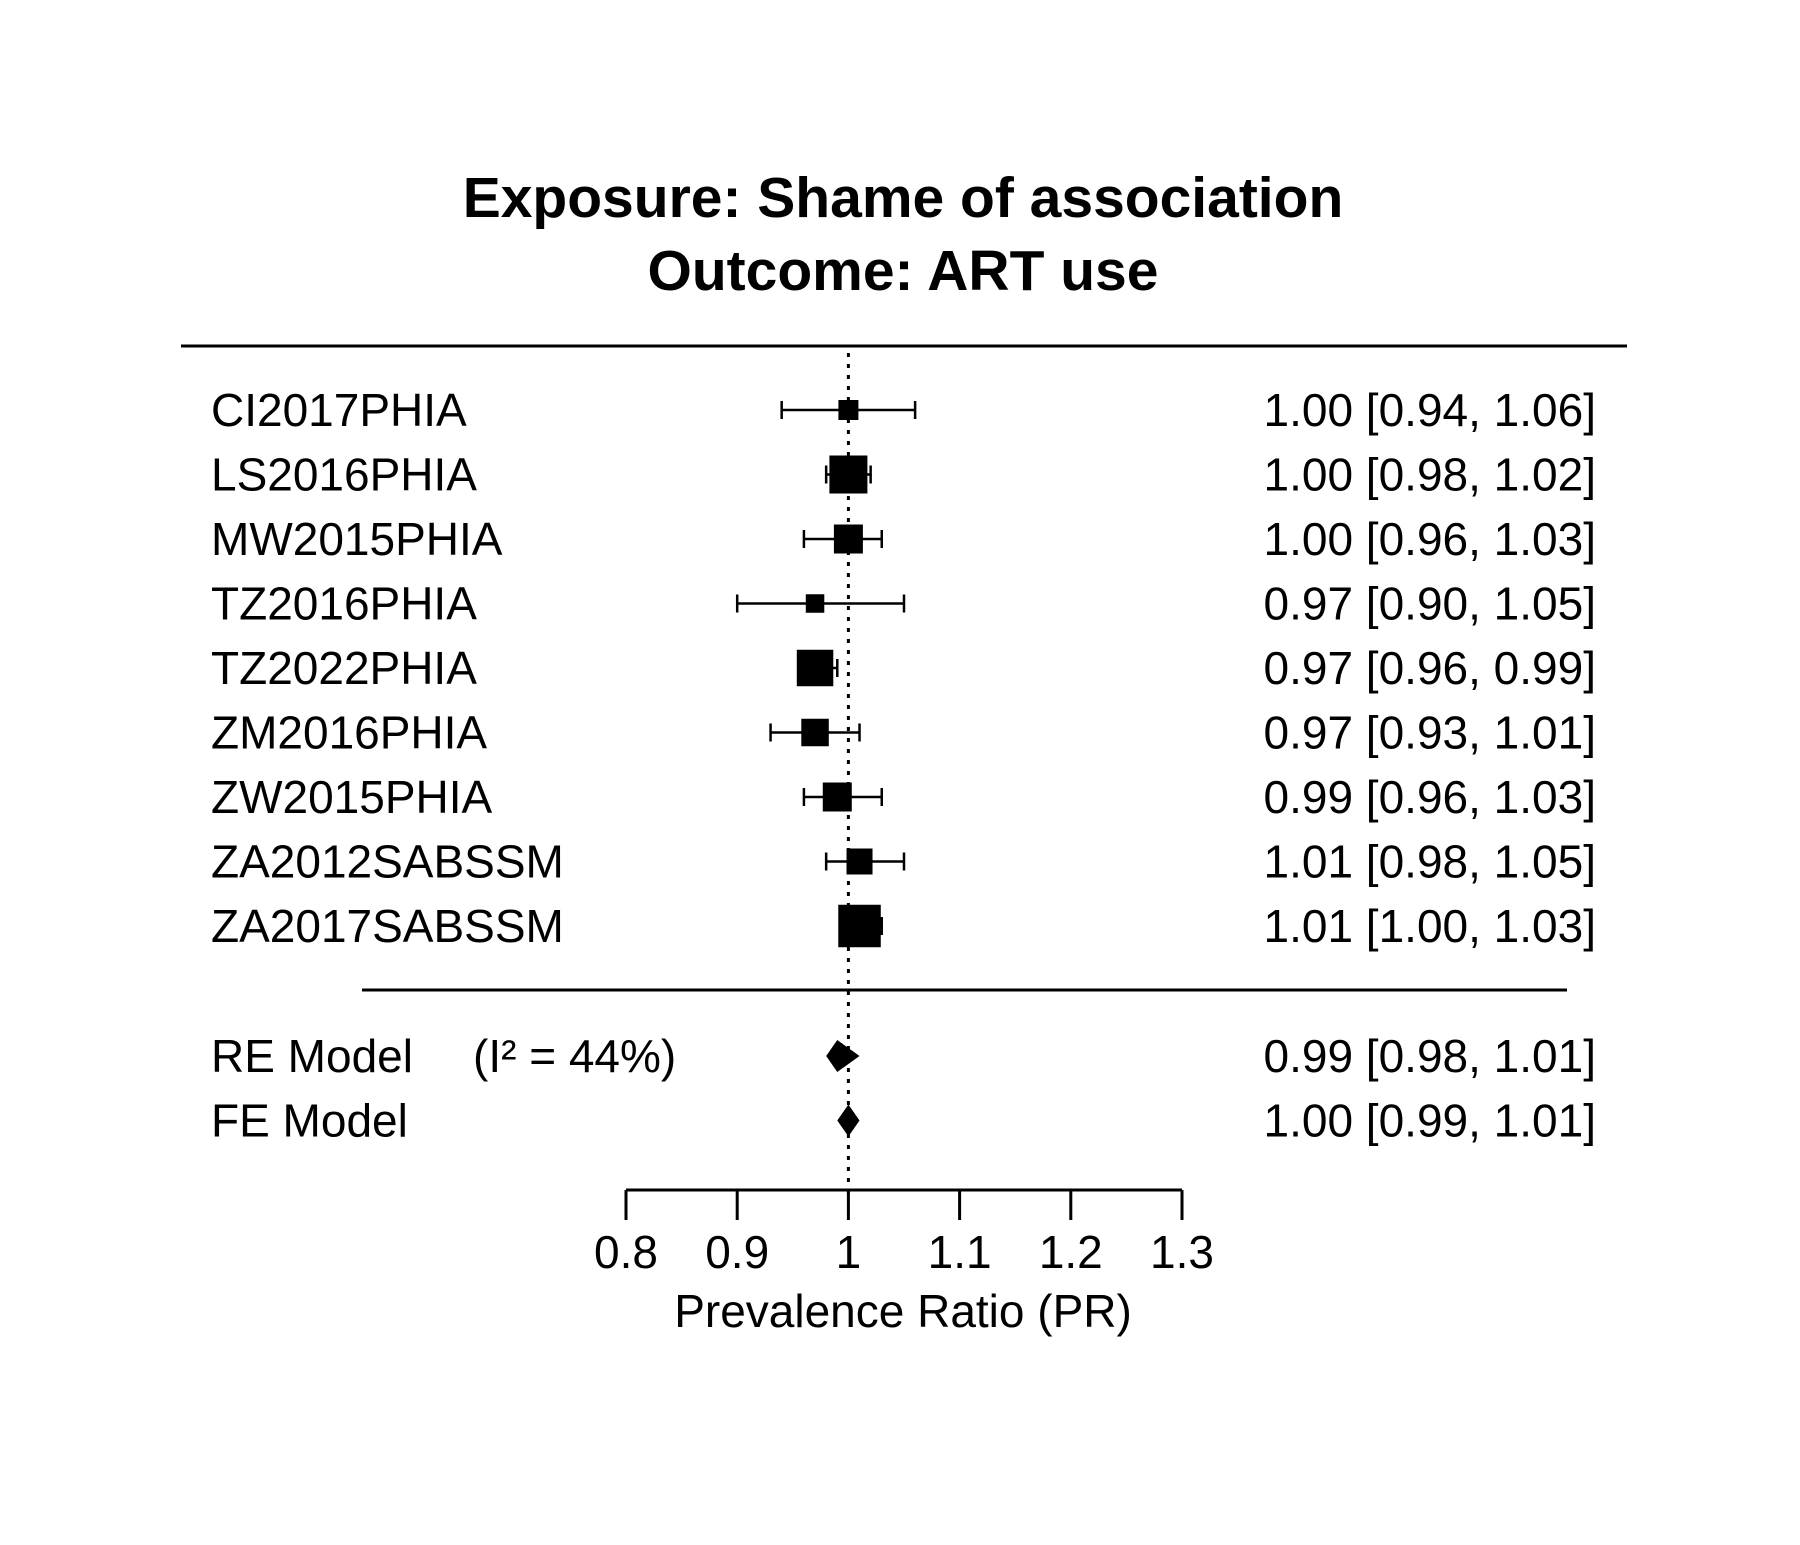  What do you see at coordinates (903, 271) in the screenshot?
I see `title-line-outcome: Outcome: ART use` at bounding box center [903, 271].